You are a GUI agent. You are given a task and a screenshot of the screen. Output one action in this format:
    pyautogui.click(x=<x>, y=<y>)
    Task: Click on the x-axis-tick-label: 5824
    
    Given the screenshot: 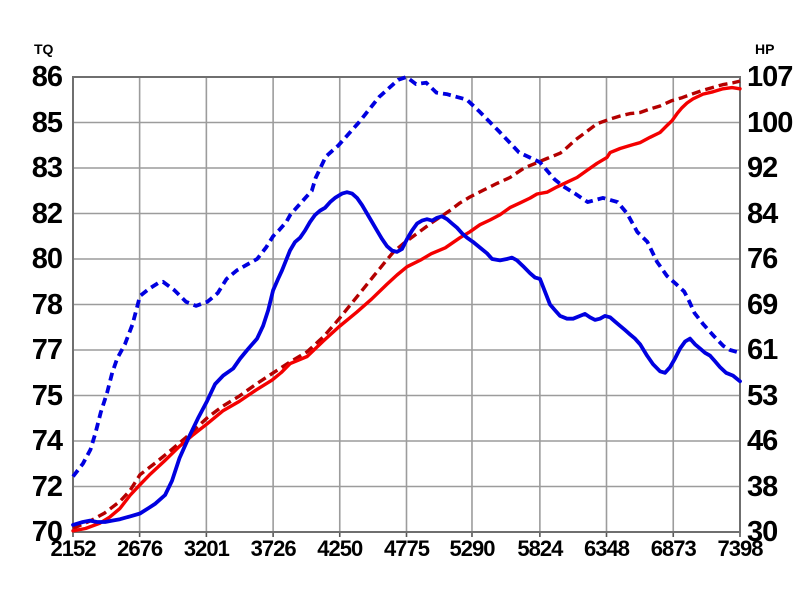 What is the action you would take?
    pyautogui.click(x=540, y=548)
    